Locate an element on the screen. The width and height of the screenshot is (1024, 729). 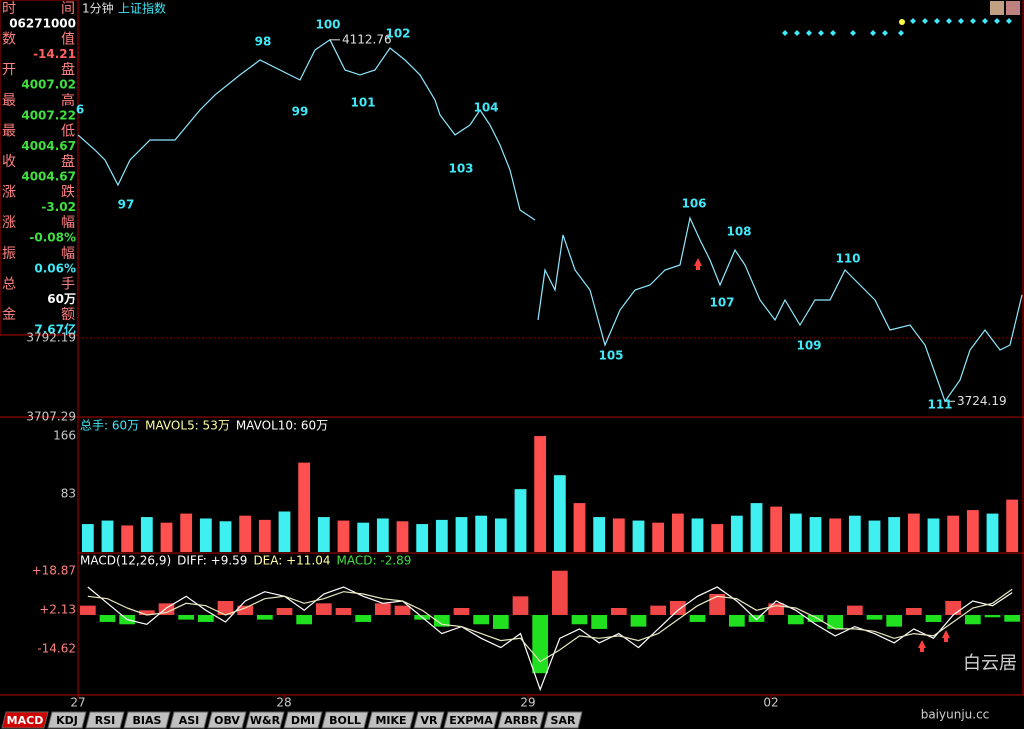
tab-label: OBV is located at coordinates (227, 720).